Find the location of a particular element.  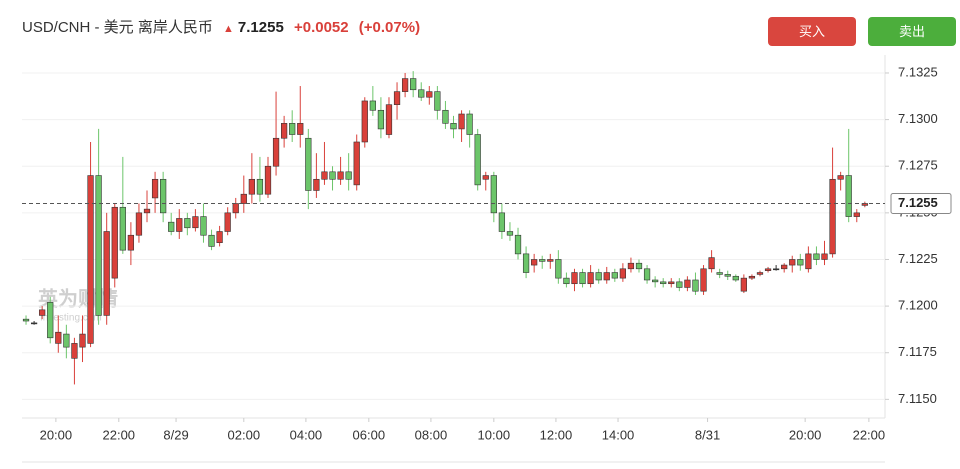

x-tick-label: 02:00 is located at coordinates (244, 434).